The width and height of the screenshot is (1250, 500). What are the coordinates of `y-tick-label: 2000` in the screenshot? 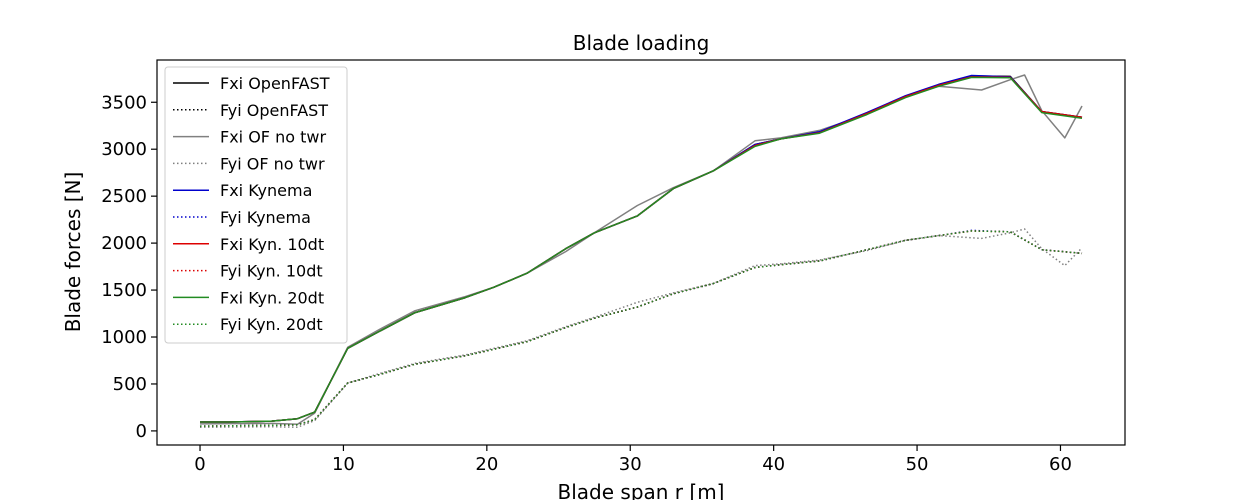 It's located at (124, 243).